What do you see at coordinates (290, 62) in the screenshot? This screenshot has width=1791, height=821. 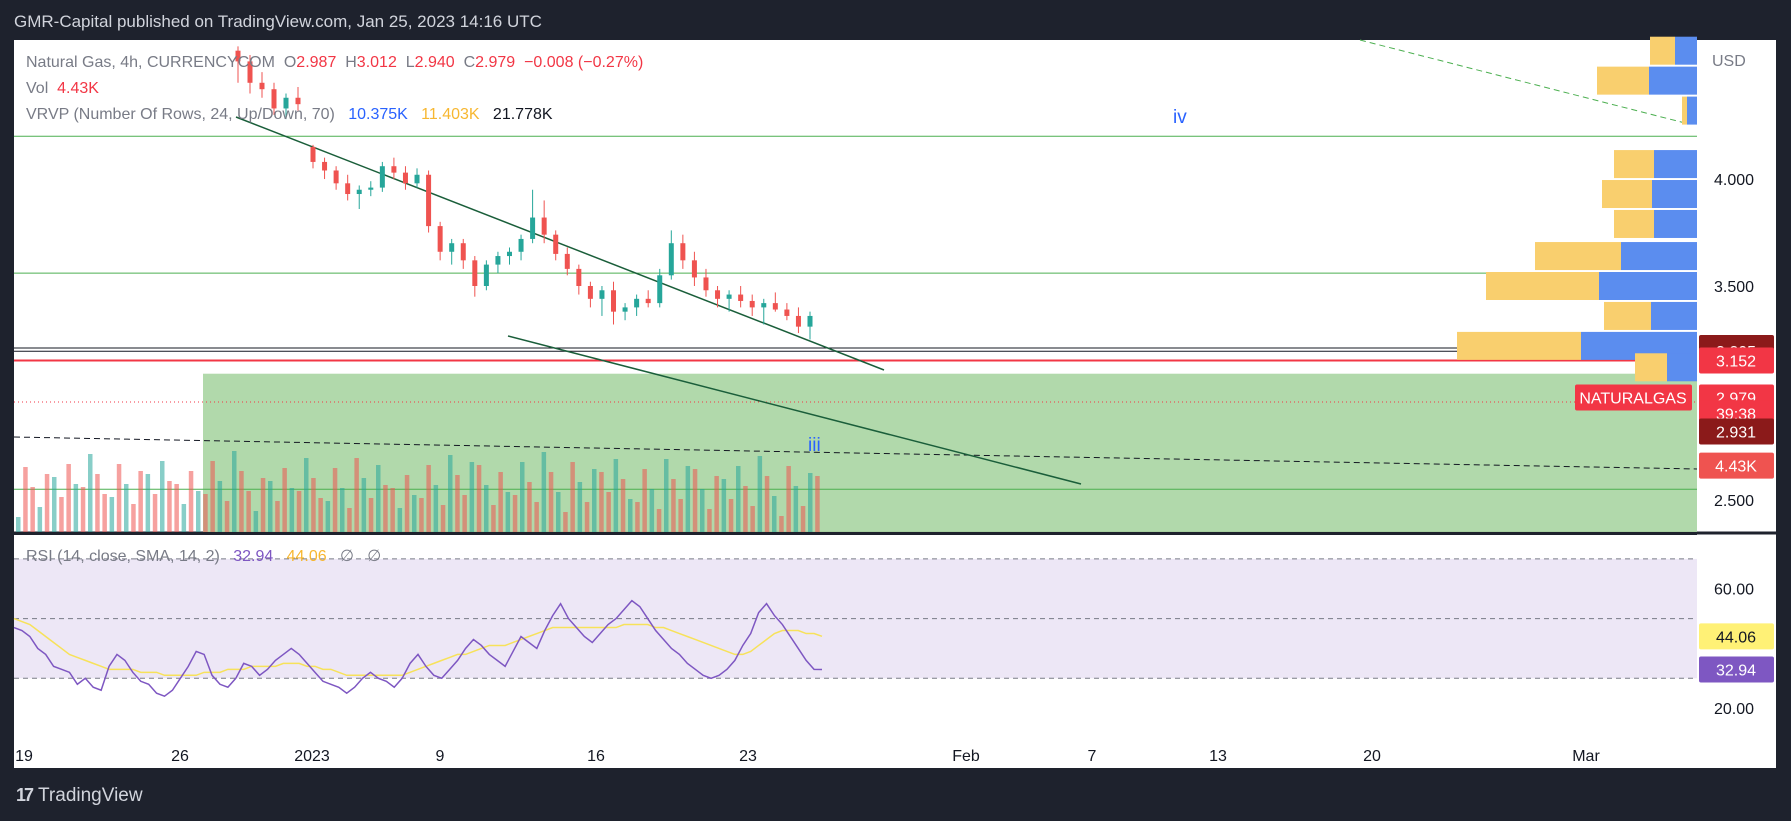 I see `legend-o-label: O` at bounding box center [290, 62].